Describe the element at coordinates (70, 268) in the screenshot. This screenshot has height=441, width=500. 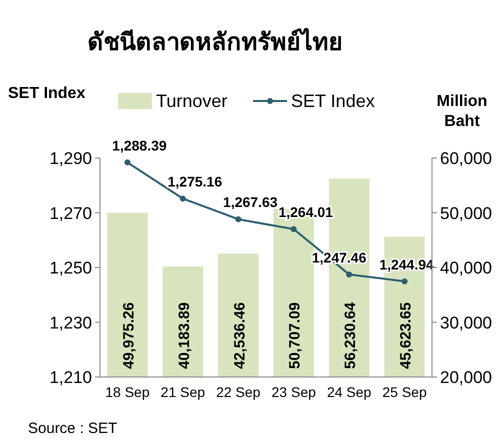
I see `y-tick-label: 1,250` at that location.